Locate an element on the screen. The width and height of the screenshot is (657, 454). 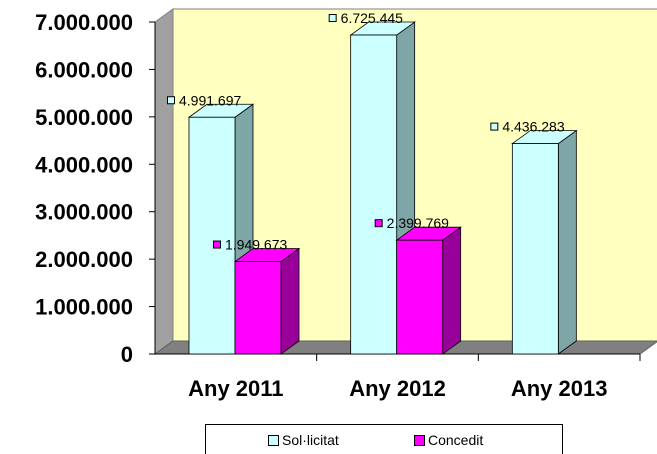
legend-label-solicitat: Sol·licitat is located at coordinates (310, 440).